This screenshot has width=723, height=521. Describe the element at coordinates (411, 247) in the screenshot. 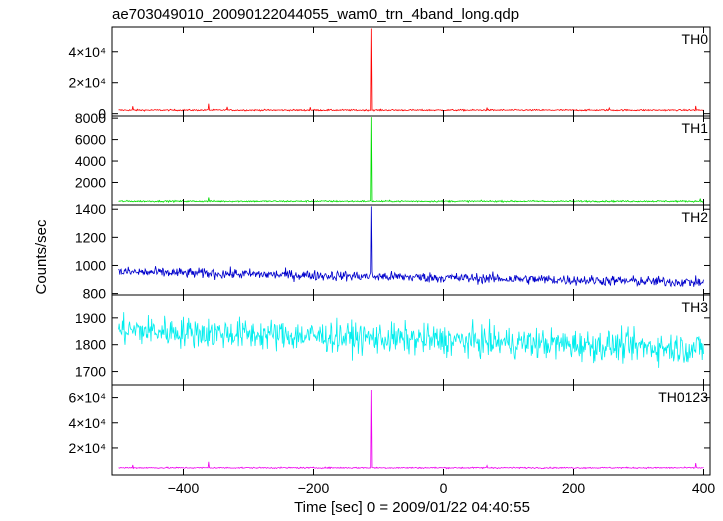

I see `series-line-th2` at that location.